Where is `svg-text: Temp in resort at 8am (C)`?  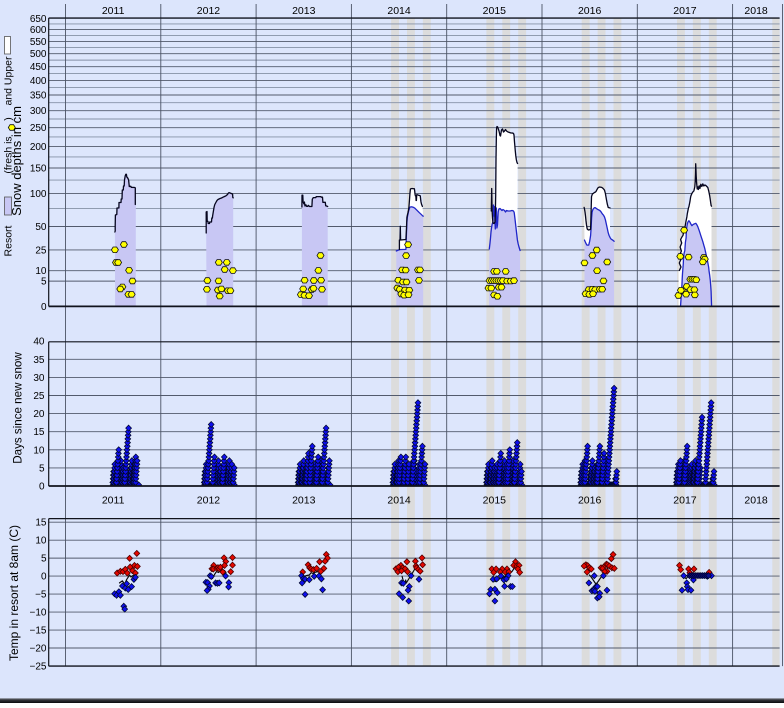
svg-text: Temp in resort at 8am (C) is located at coordinates (14, 593).